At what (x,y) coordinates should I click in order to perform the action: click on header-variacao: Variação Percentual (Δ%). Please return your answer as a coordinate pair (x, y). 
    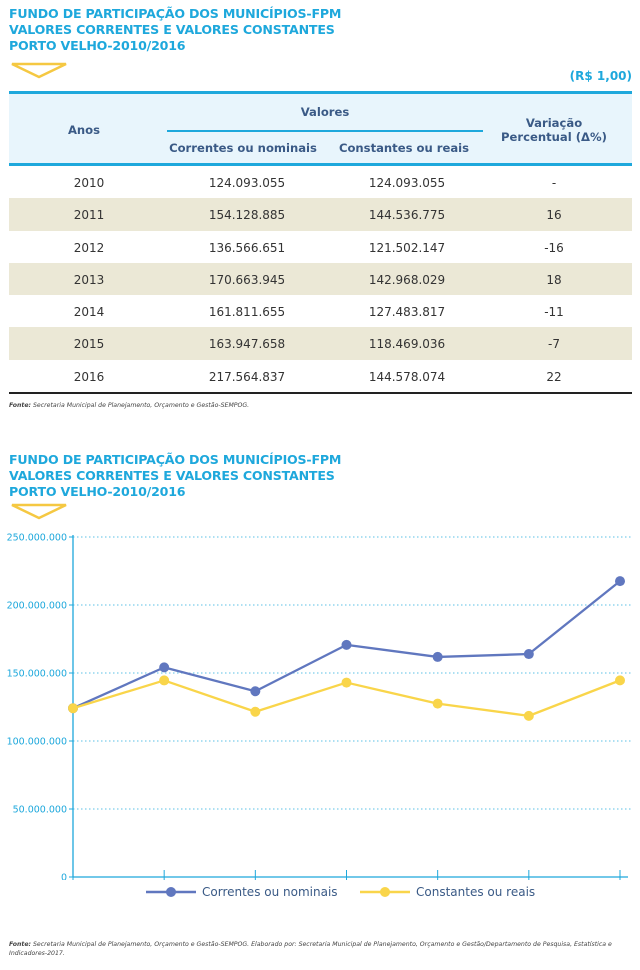
    Looking at the image, I should click on (554, 130).